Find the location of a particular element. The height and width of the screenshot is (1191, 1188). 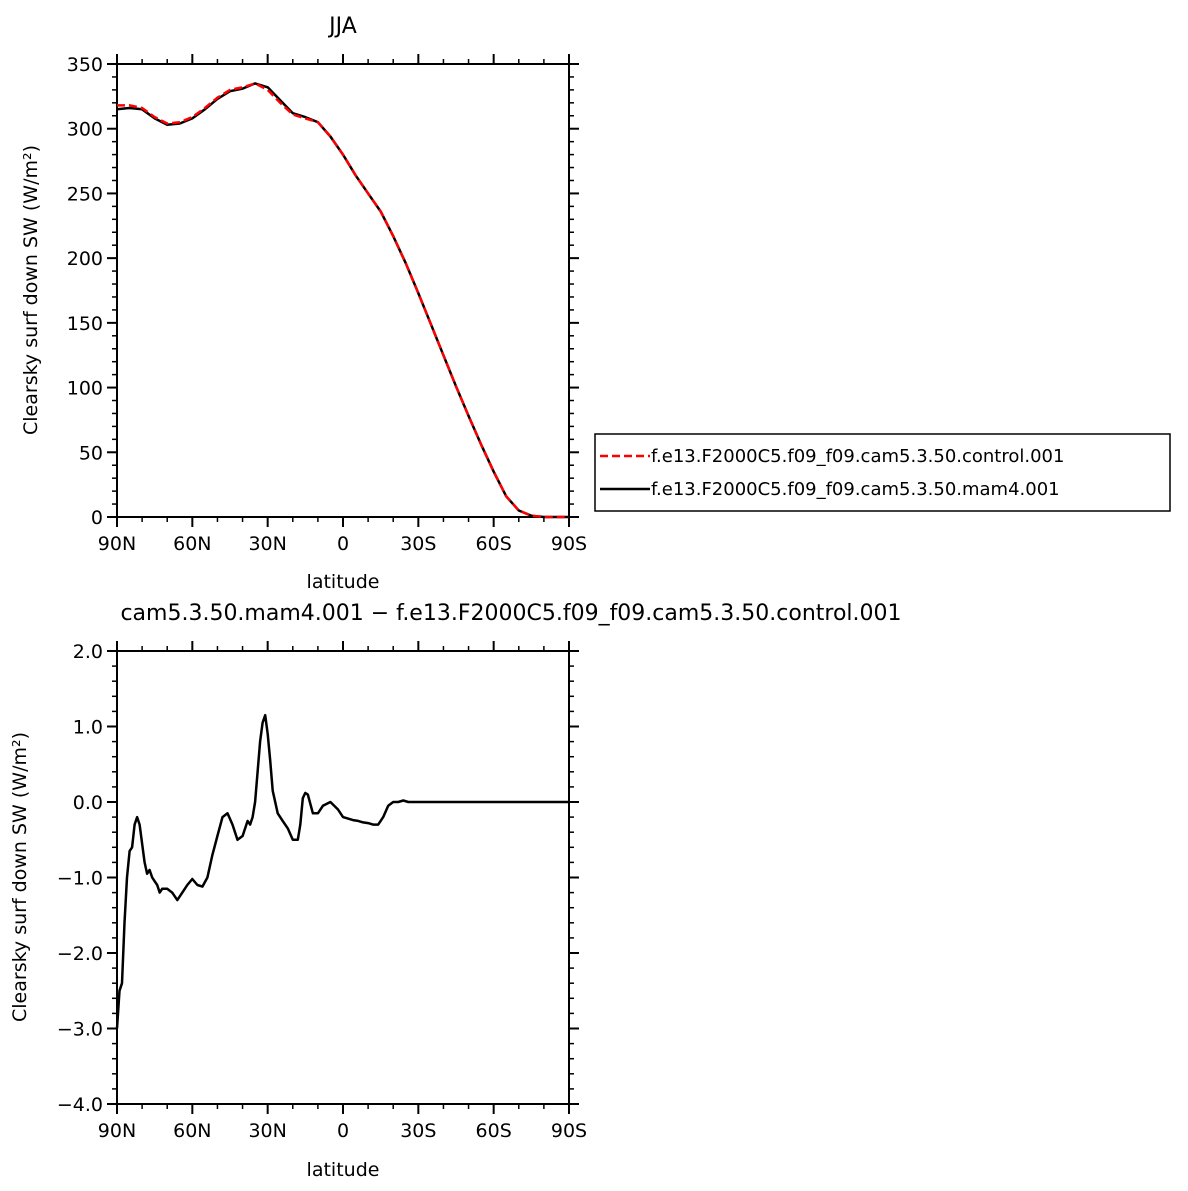

y-tick-label: 350 is located at coordinates (85, 65).